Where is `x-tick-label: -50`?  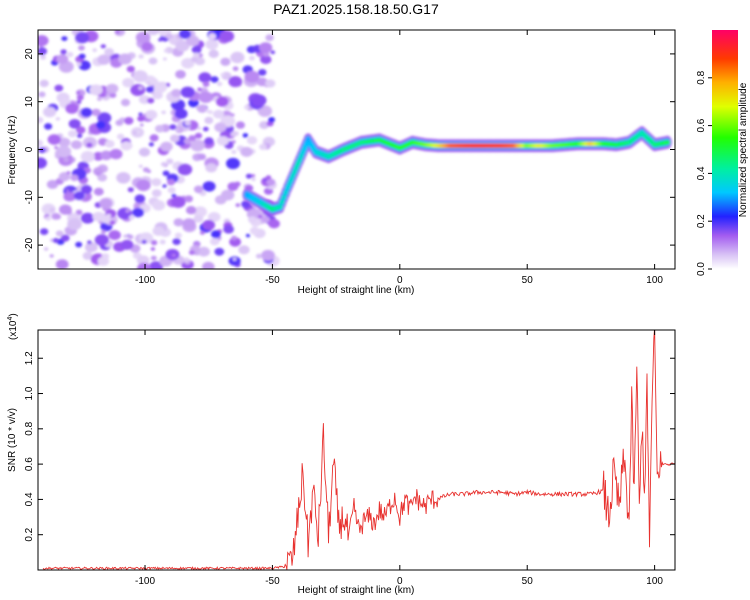 x-tick-label: -50 is located at coordinates (272, 280).